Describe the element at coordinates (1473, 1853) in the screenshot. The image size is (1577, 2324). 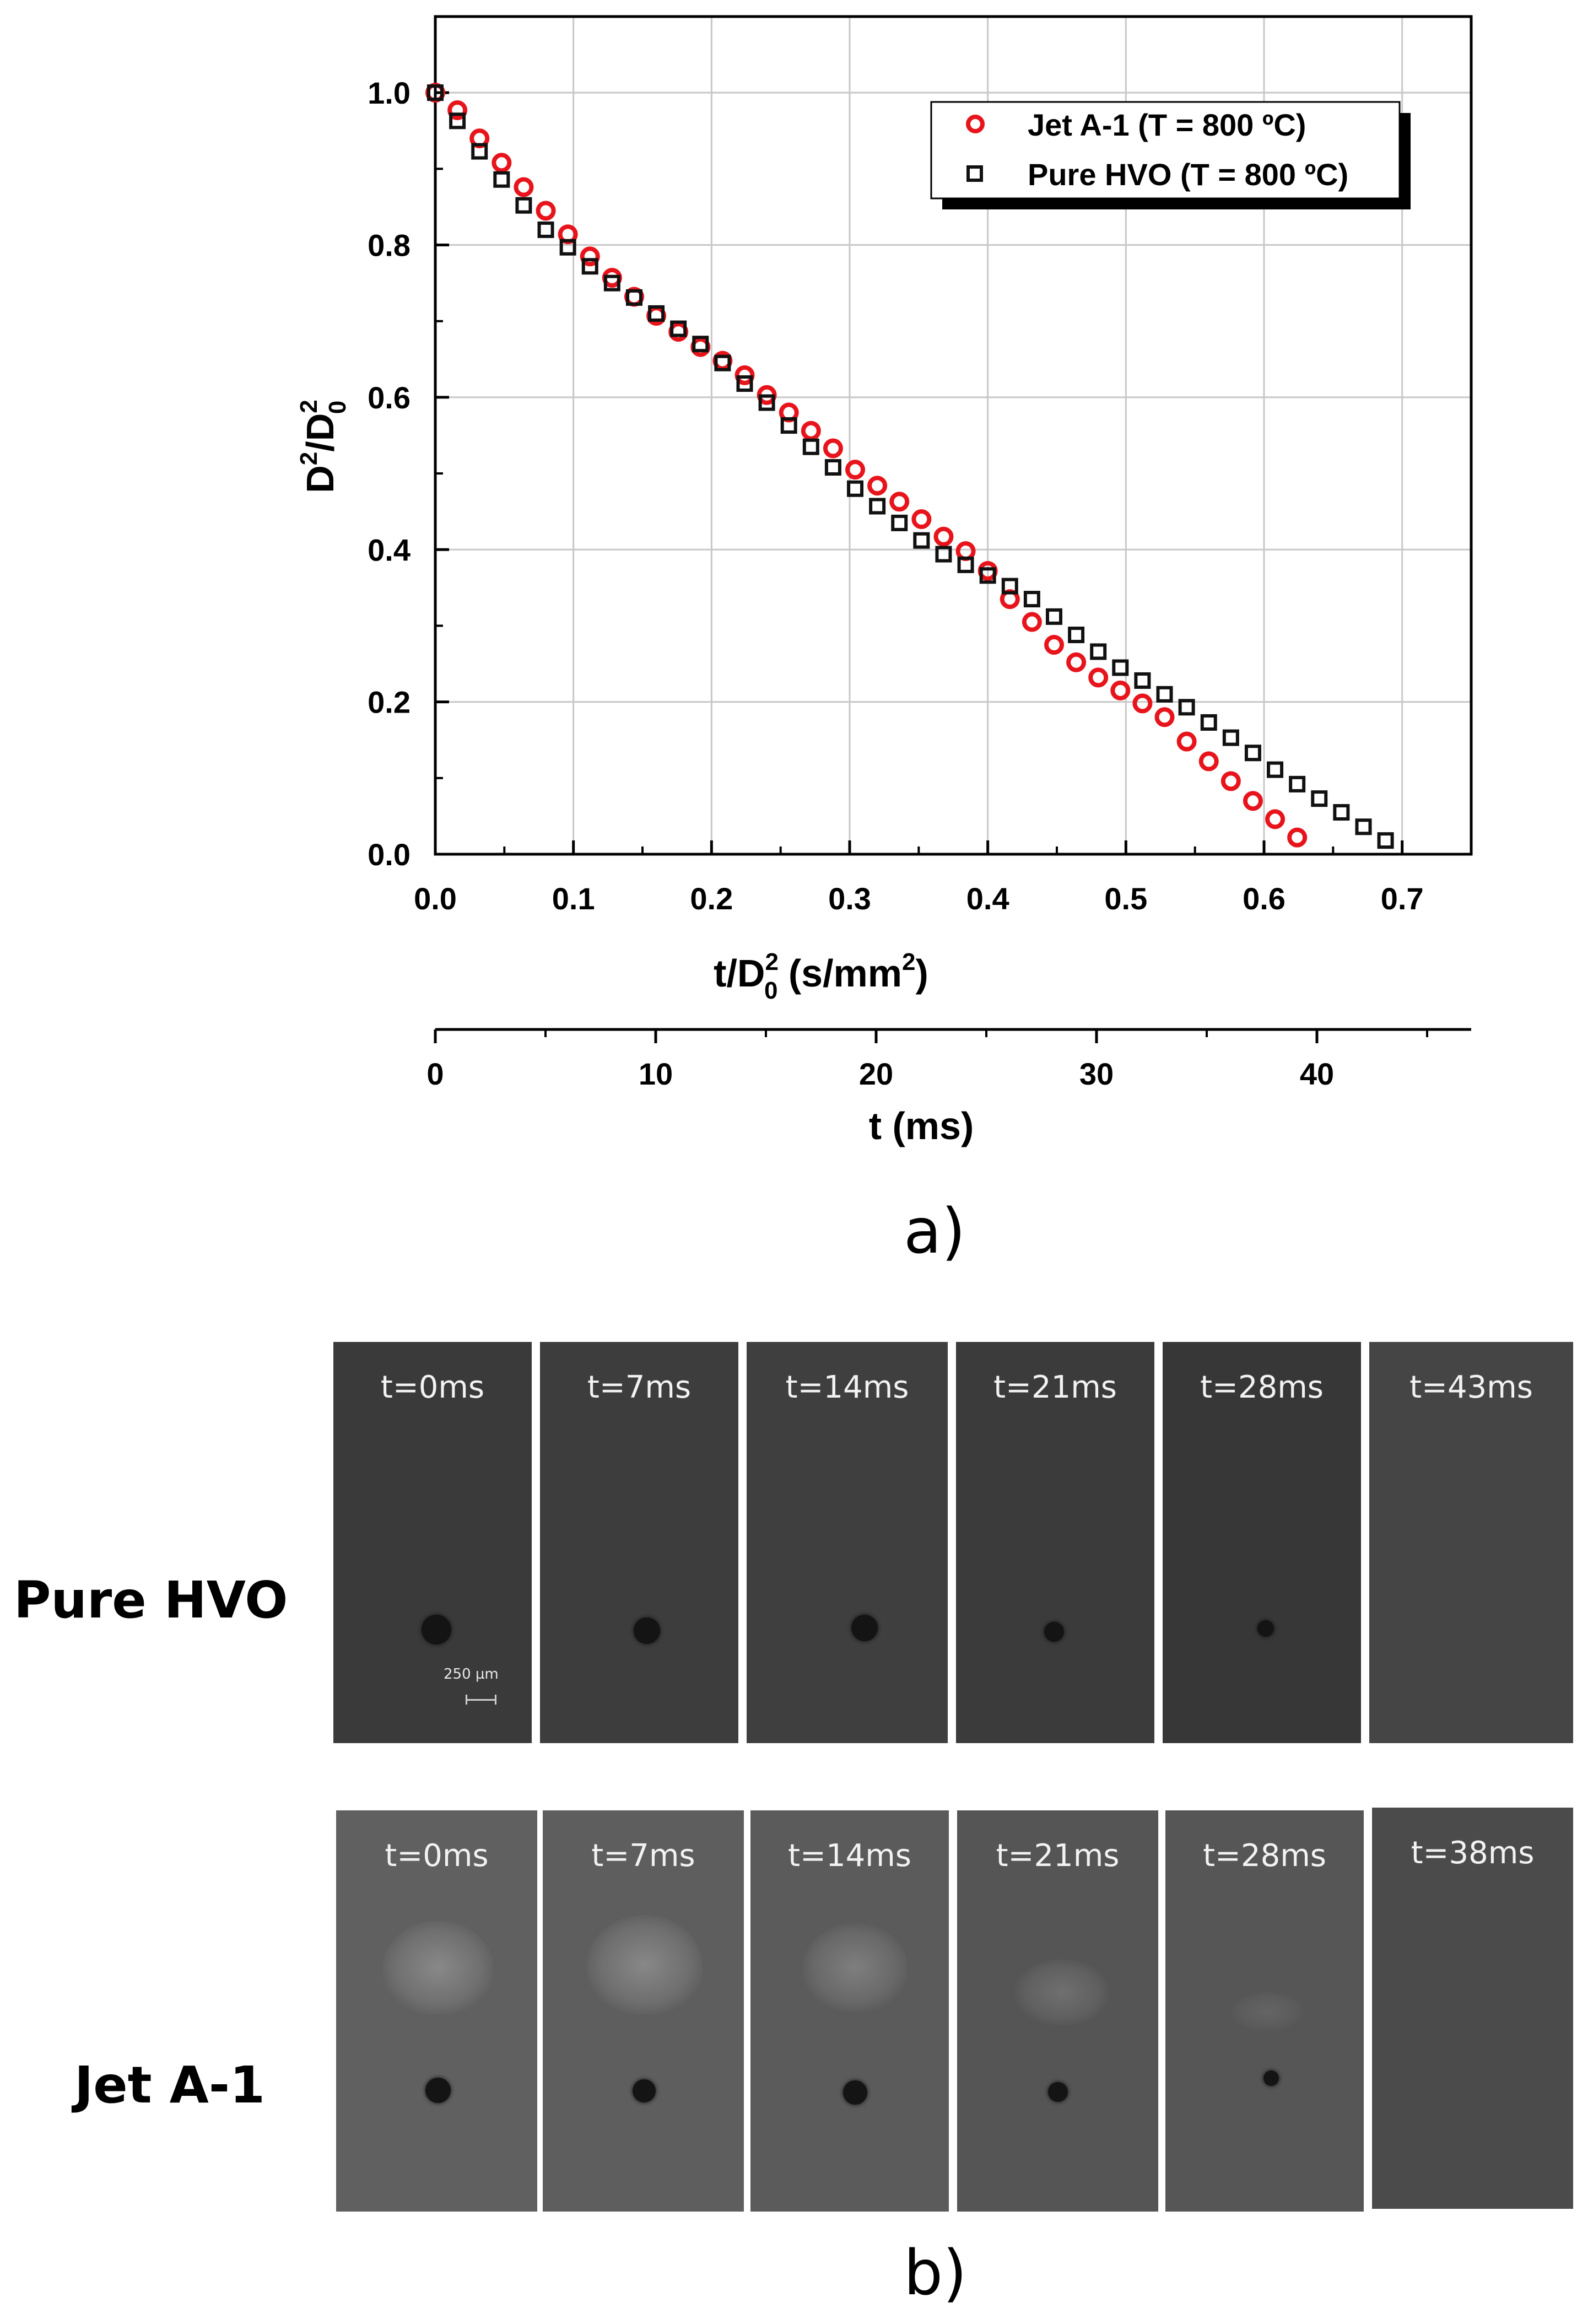
I see `frame-time-label: t=38ms` at that location.